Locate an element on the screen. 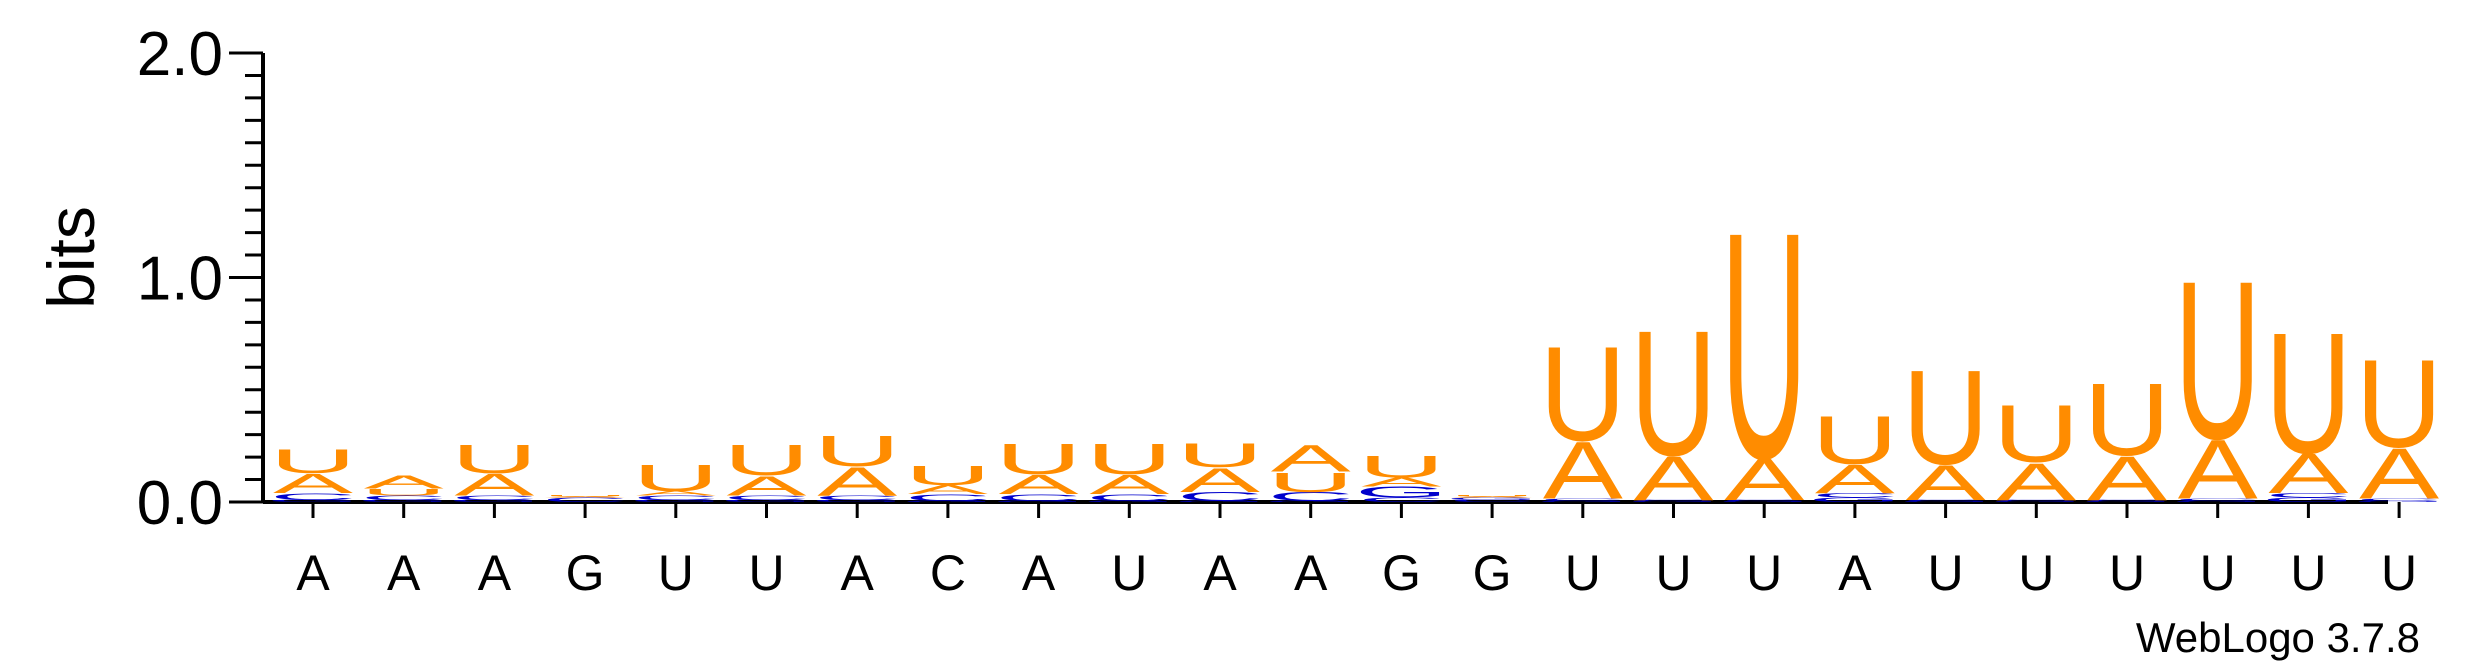 The height and width of the screenshot is (667, 2475). y-ticks: 0.0 1.0 2.0 is located at coordinates (200, 279).